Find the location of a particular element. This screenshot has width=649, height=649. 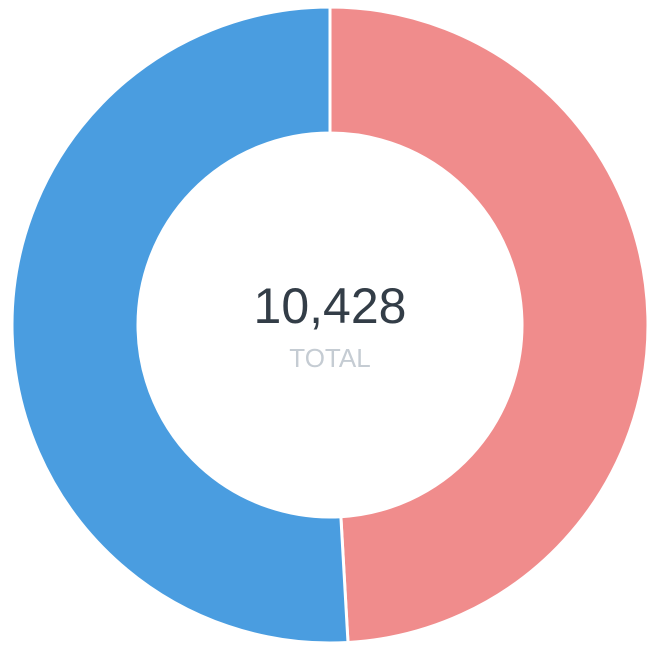

center-caption: TOTAL is located at coordinates (329, 358).